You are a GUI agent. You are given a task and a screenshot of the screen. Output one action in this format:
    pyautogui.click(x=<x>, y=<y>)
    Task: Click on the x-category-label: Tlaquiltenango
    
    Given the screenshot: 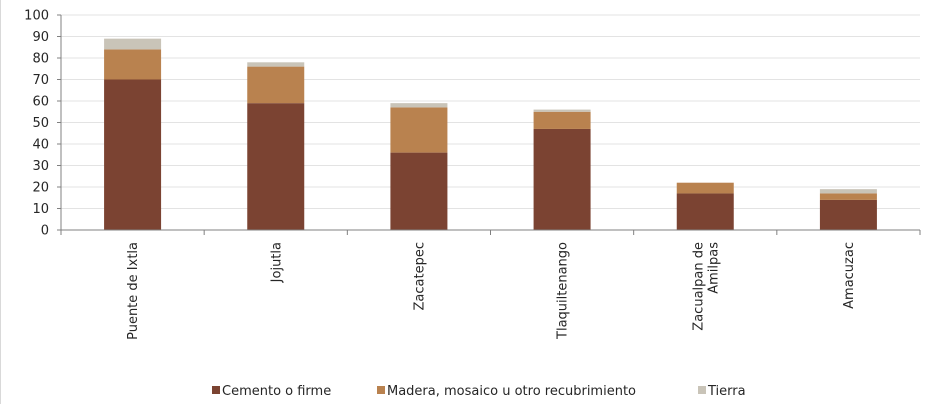 What is the action you would take?
    pyautogui.click(x=563, y=291)
    